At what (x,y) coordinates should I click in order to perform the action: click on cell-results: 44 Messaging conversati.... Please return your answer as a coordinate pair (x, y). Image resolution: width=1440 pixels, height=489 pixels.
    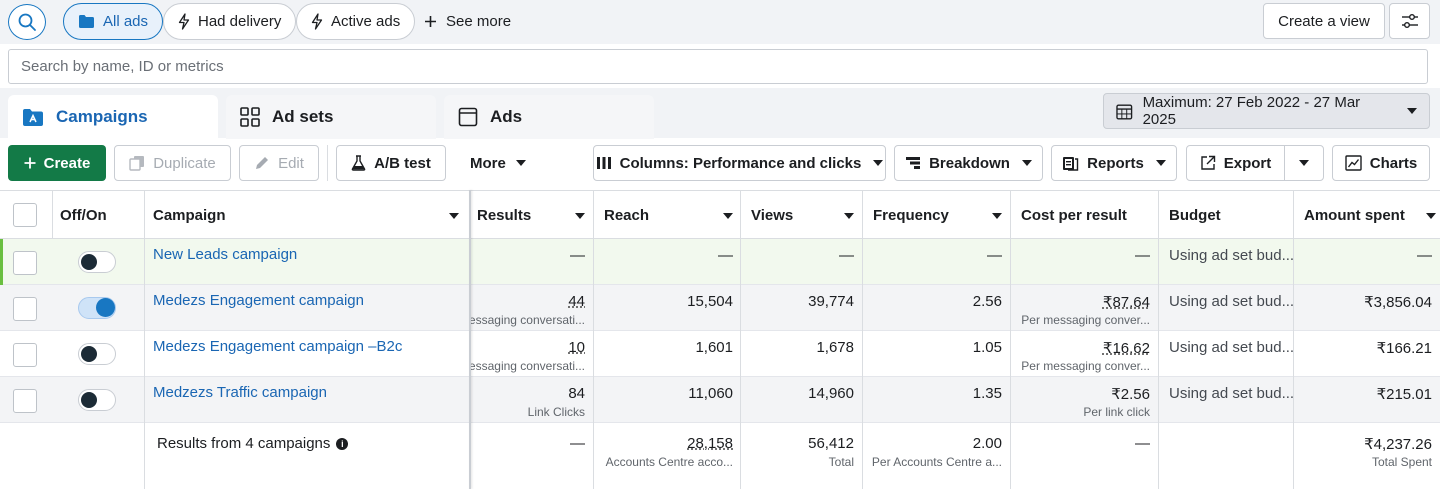
    Looking at the image, I should click on (531, 308).